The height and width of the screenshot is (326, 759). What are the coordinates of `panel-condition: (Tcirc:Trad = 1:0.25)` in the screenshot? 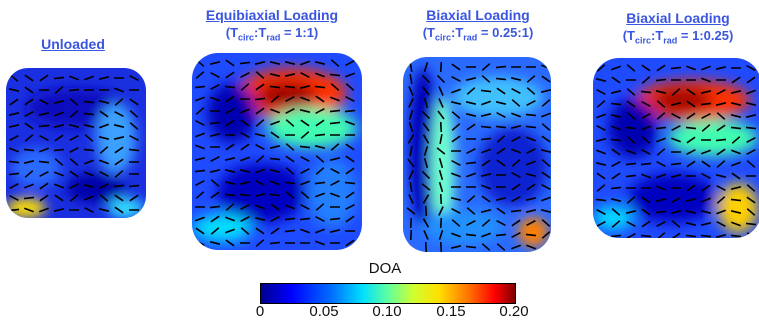 It's located at (678, 37).